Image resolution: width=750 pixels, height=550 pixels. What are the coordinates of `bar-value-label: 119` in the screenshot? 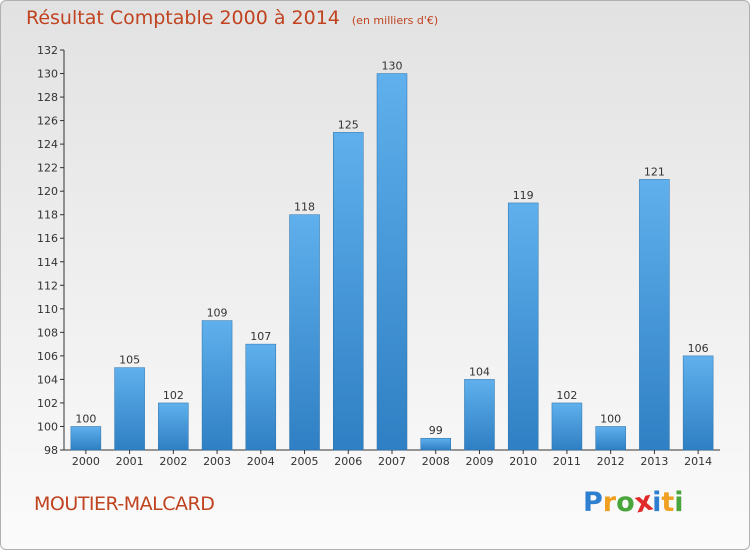 It's located at (523, 195).